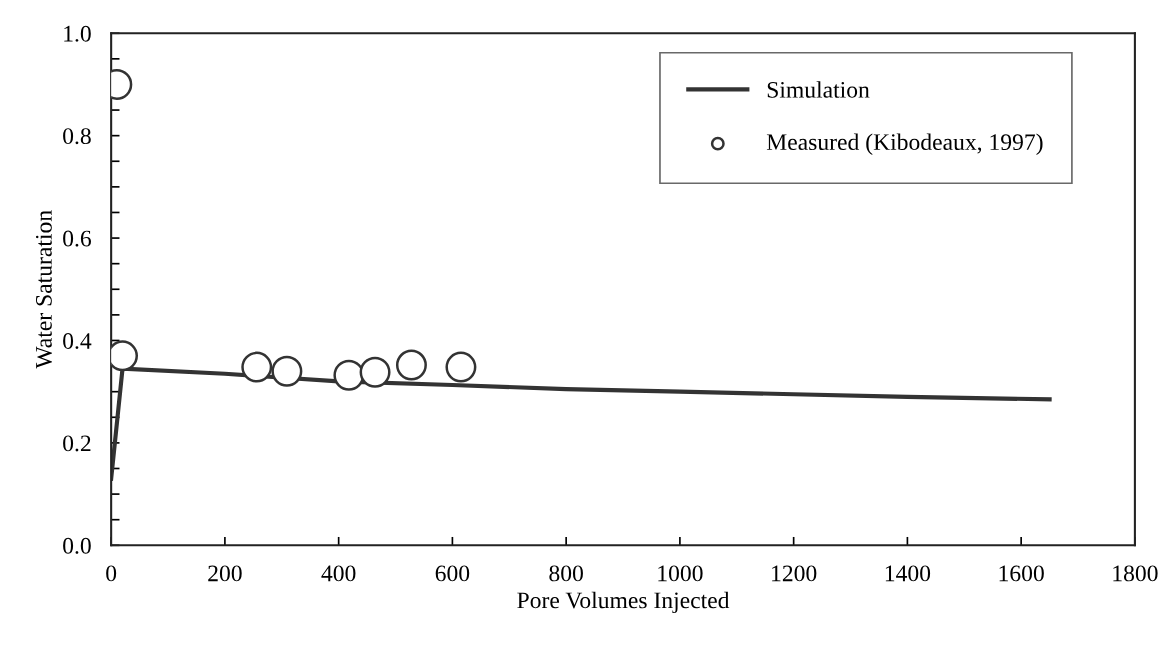 The width and height of the screenshot is (1170, 665). What do you see at coordinates (452, 573) in the screenshot?
I see `x-tick-label: 600` at bounding box center [452, 573].